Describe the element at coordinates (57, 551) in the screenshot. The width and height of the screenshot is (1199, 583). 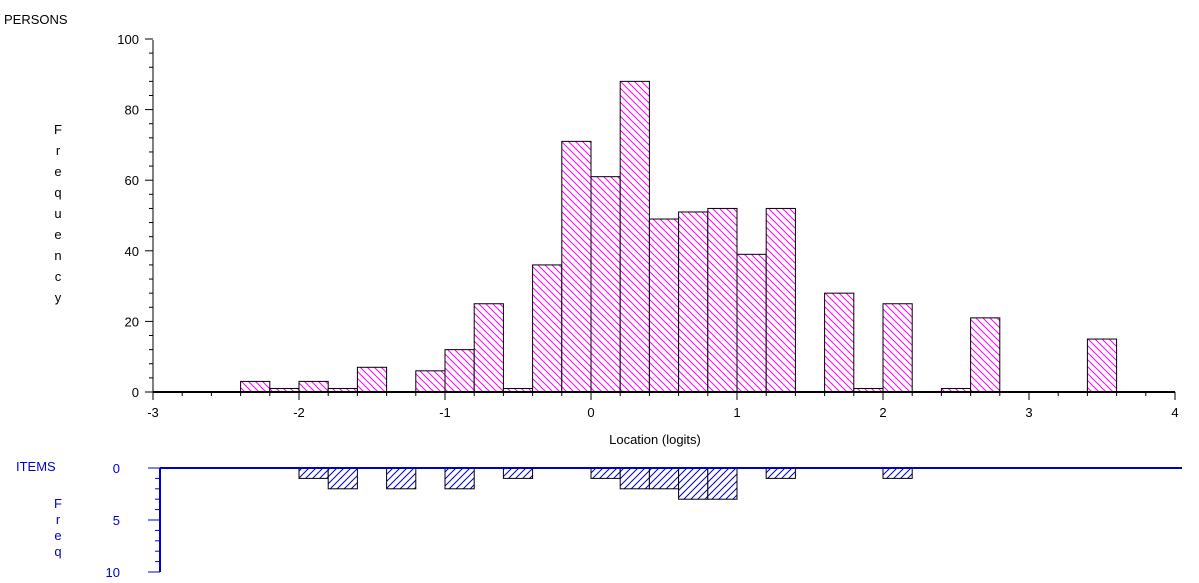
I see `items-y-label-letter: q` at that location.